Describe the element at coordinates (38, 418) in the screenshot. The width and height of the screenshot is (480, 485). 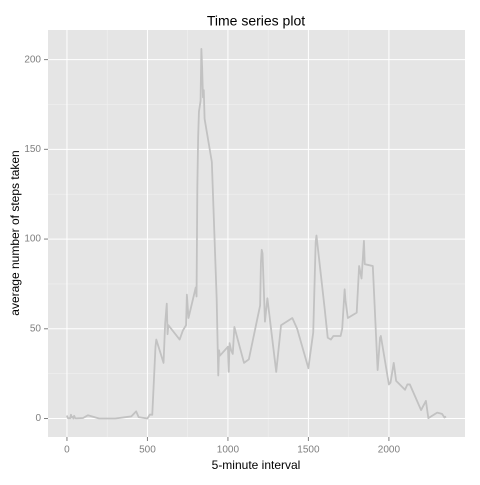
I see `y-tick-label: 0` at that location.